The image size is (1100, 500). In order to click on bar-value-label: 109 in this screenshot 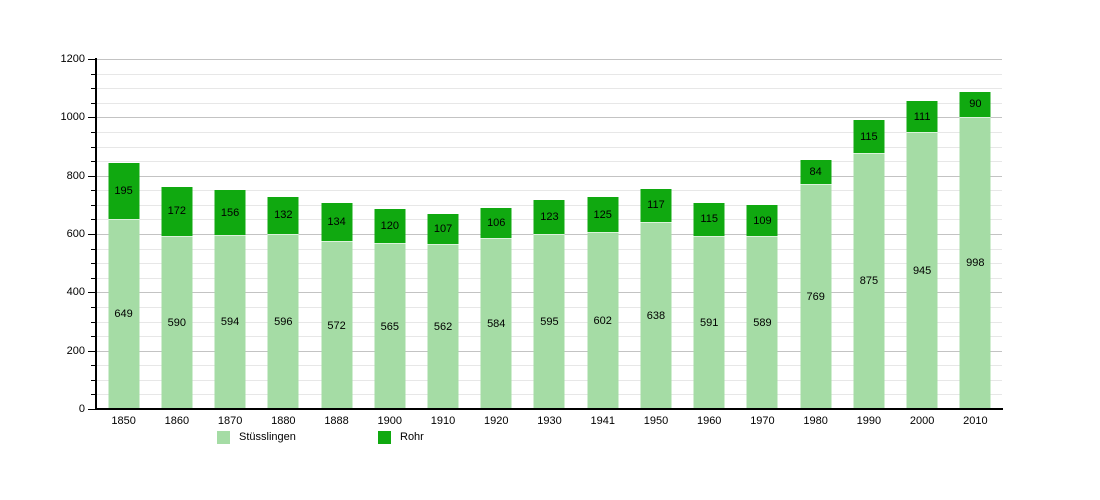, I will do `click(762, 220)`.